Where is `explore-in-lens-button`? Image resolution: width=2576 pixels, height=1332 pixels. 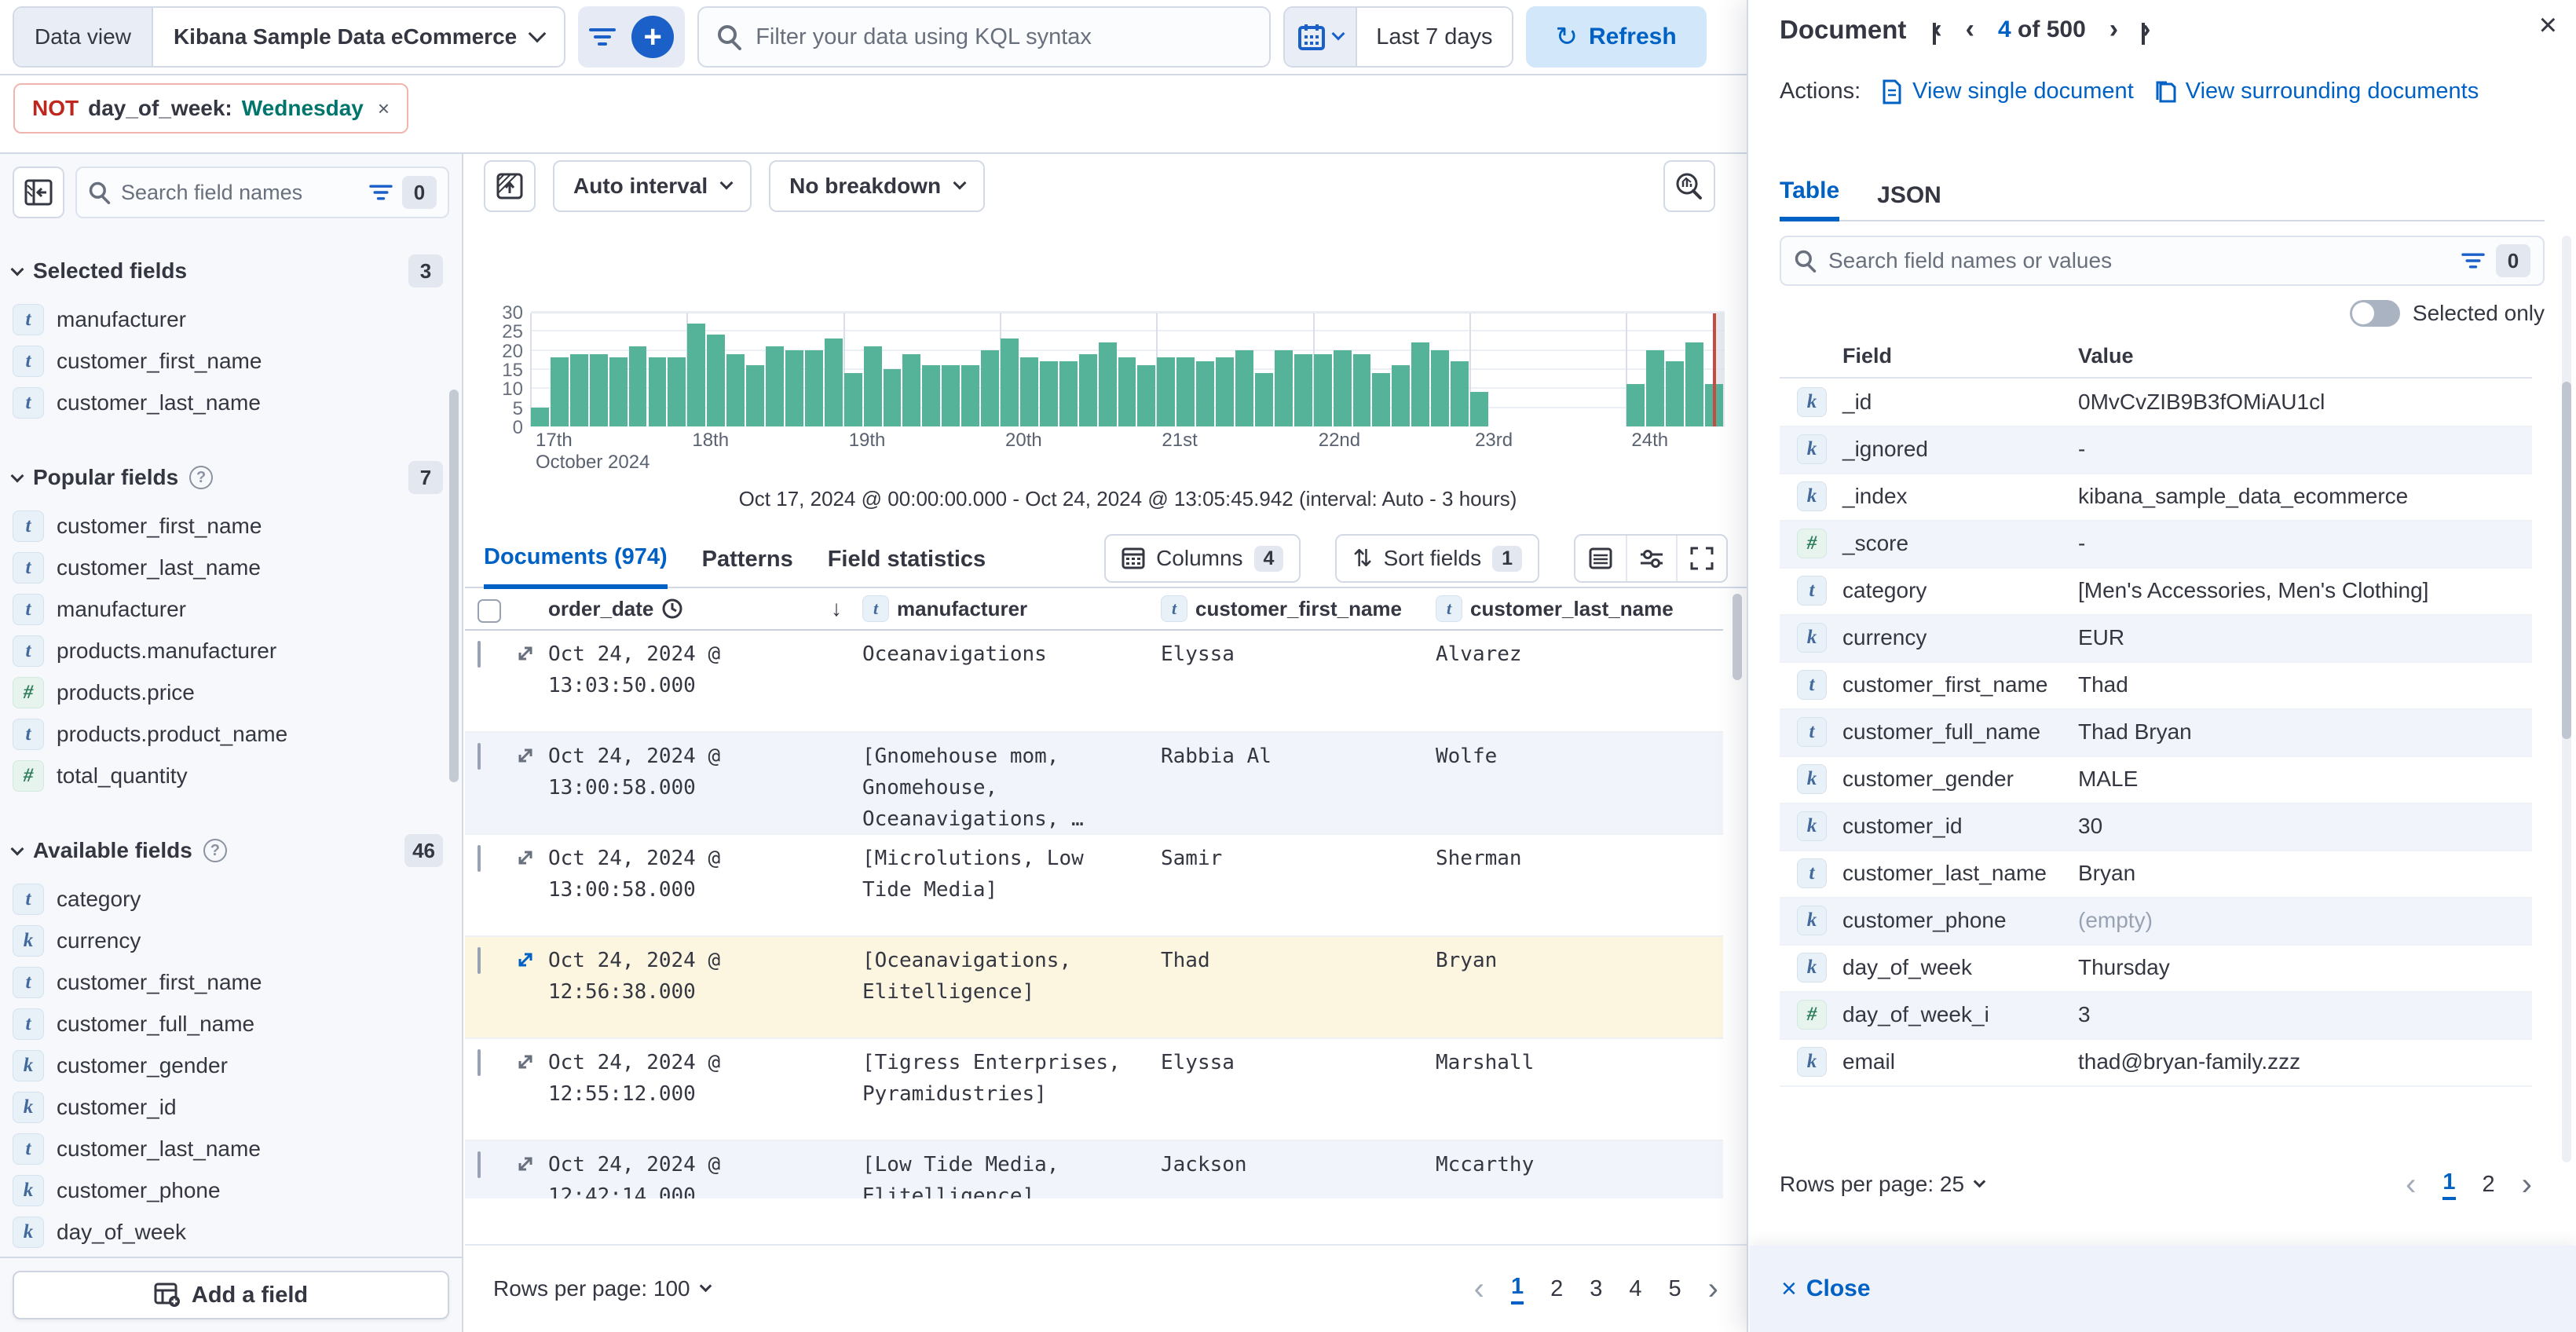
explore-in-lens-button is located at coordinates (1689, 186).